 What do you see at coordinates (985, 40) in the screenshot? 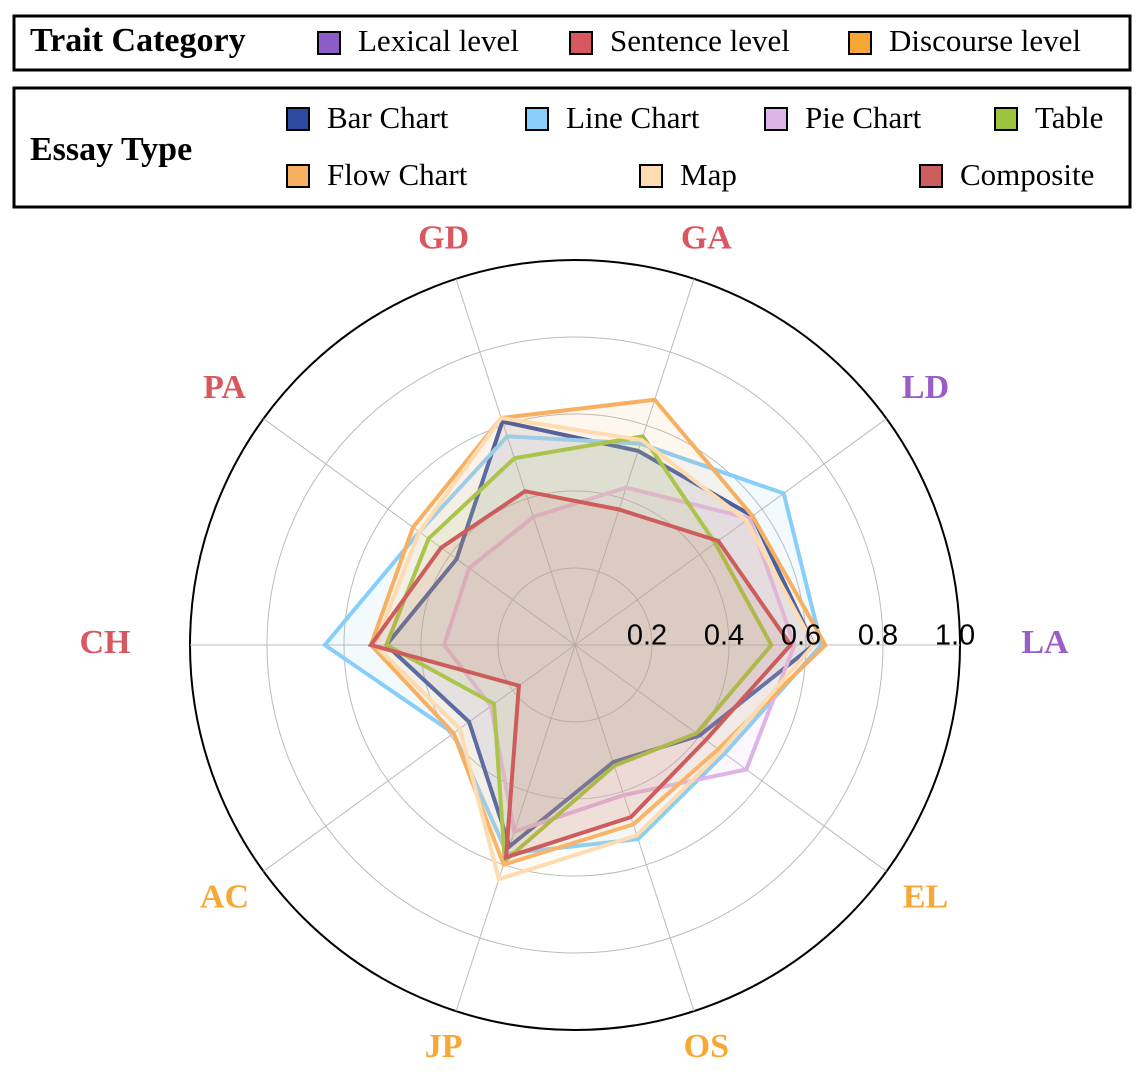
I see `legend-label: Discourse level` at bounding box center [985, 40].